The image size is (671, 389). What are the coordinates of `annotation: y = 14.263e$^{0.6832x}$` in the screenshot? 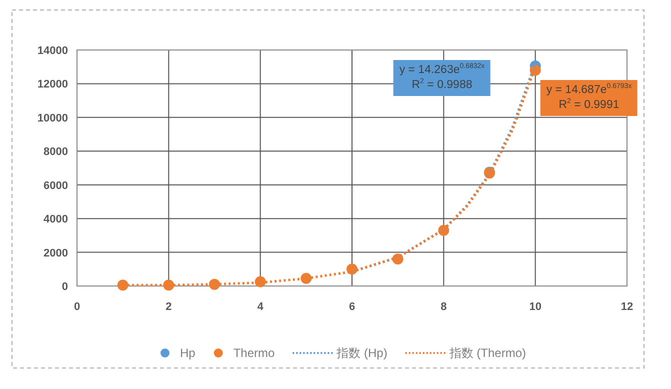 It's located at (442, 69).